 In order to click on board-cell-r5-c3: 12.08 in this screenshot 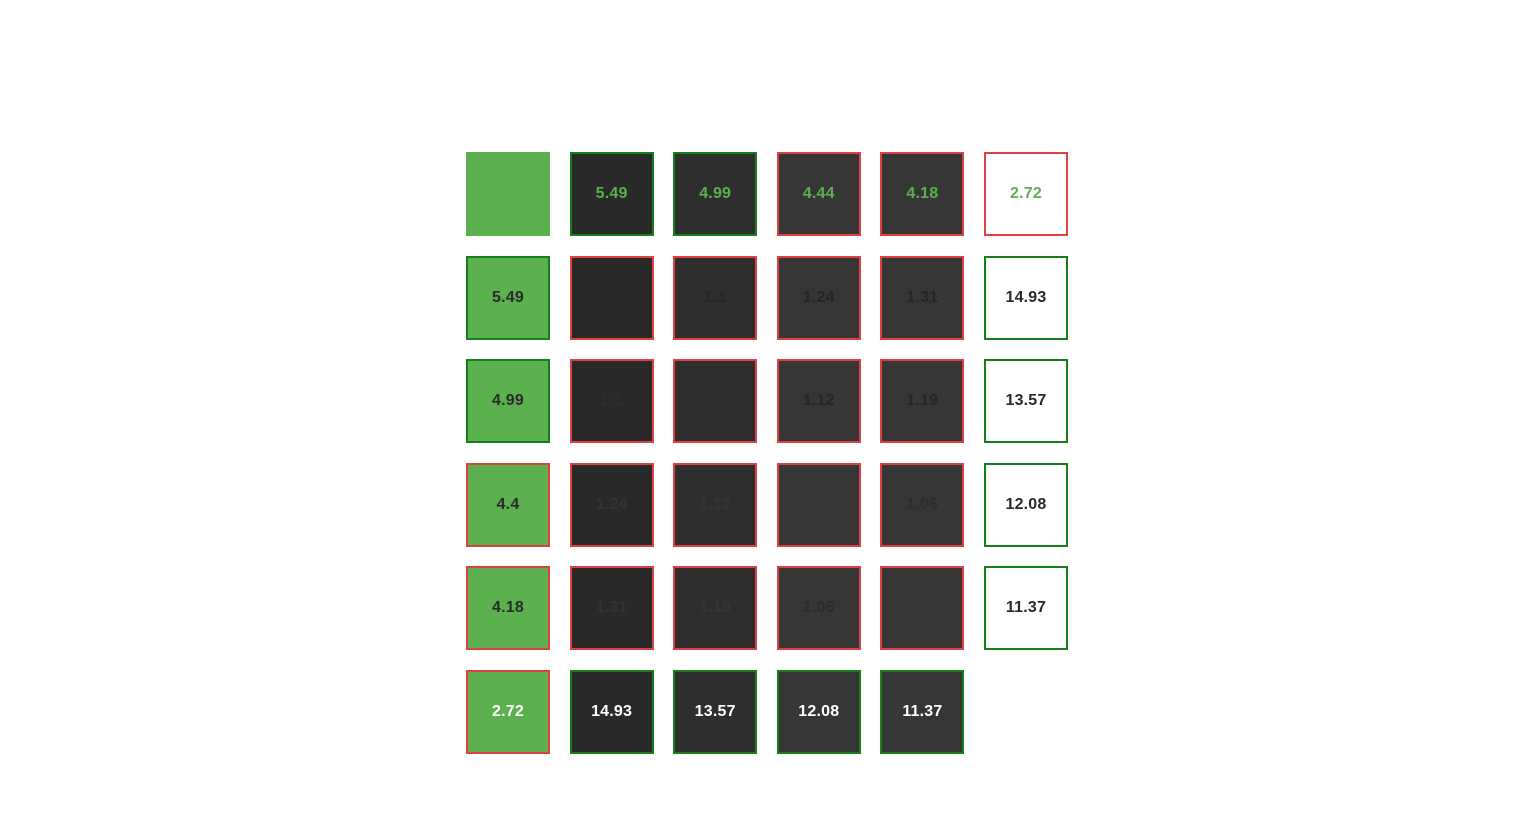, I will do `click(818, 712)`.